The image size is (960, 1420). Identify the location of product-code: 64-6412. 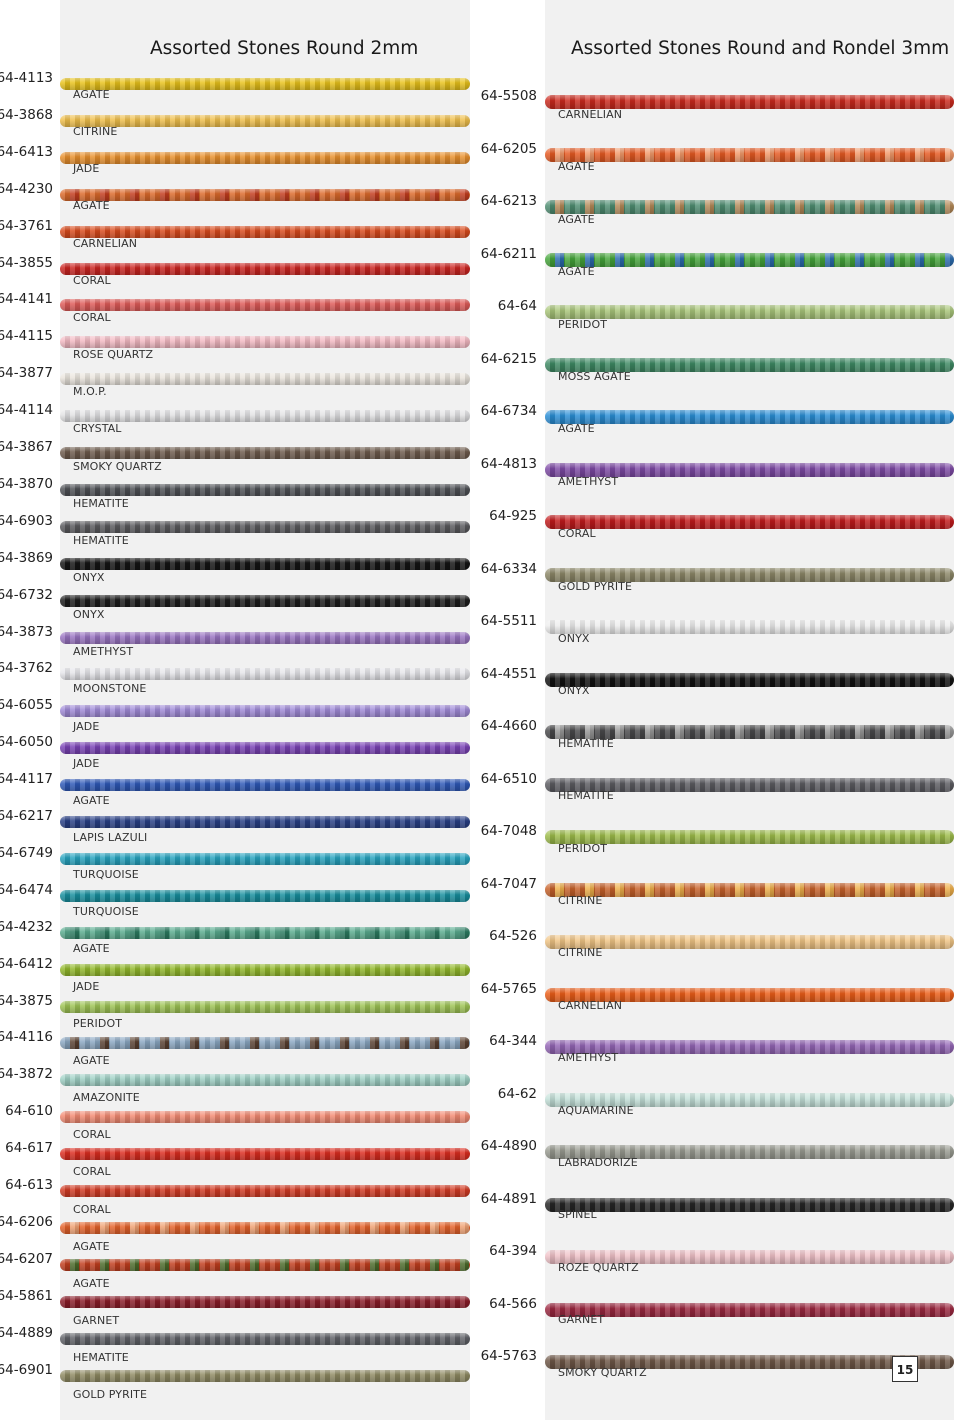
(26, 963).